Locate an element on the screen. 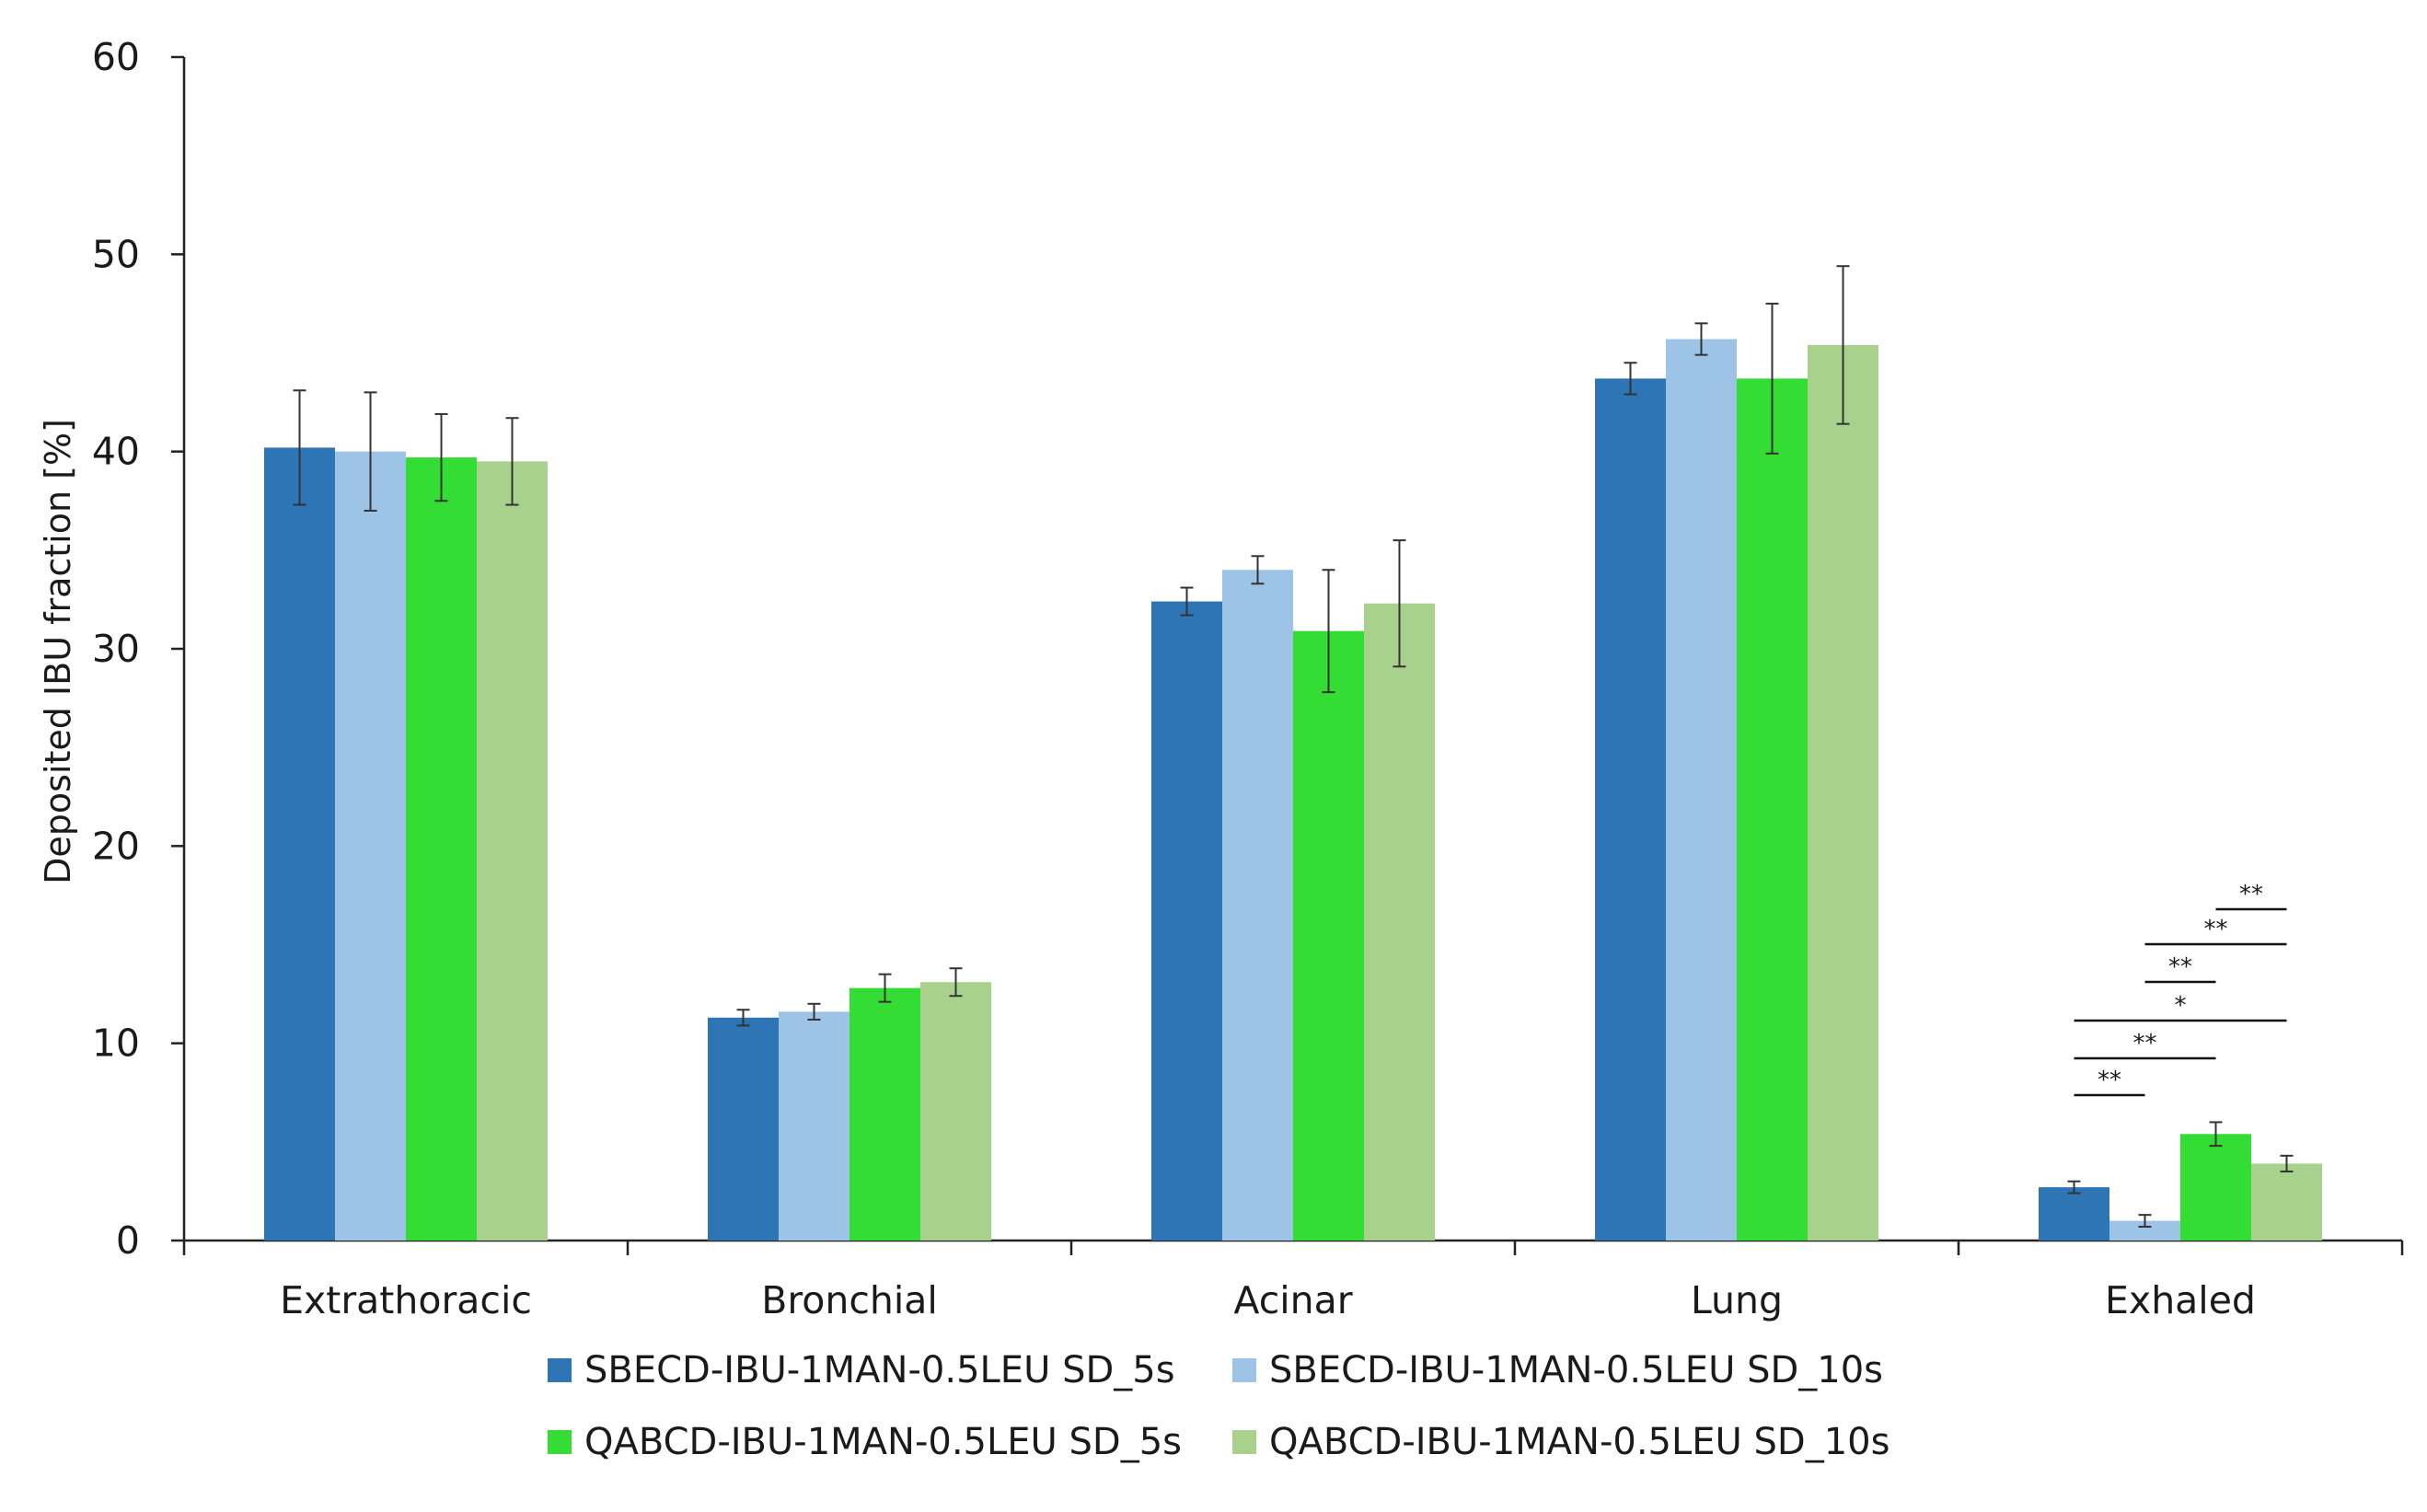  x-ticks: Extrathoracic Bronchial Acinar Lung Exhaled is located at coordinates (1293, 1281).